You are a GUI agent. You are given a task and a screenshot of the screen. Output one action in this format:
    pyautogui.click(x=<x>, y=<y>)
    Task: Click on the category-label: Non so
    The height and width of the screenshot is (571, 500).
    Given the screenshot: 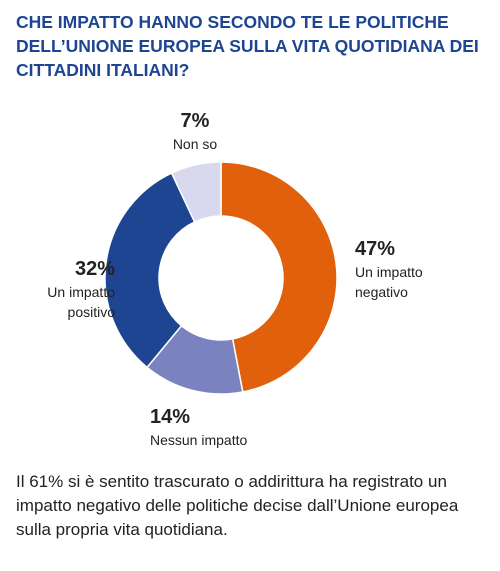 What is the action you would take?
    pyautogui.click(x=195, y=144)
    